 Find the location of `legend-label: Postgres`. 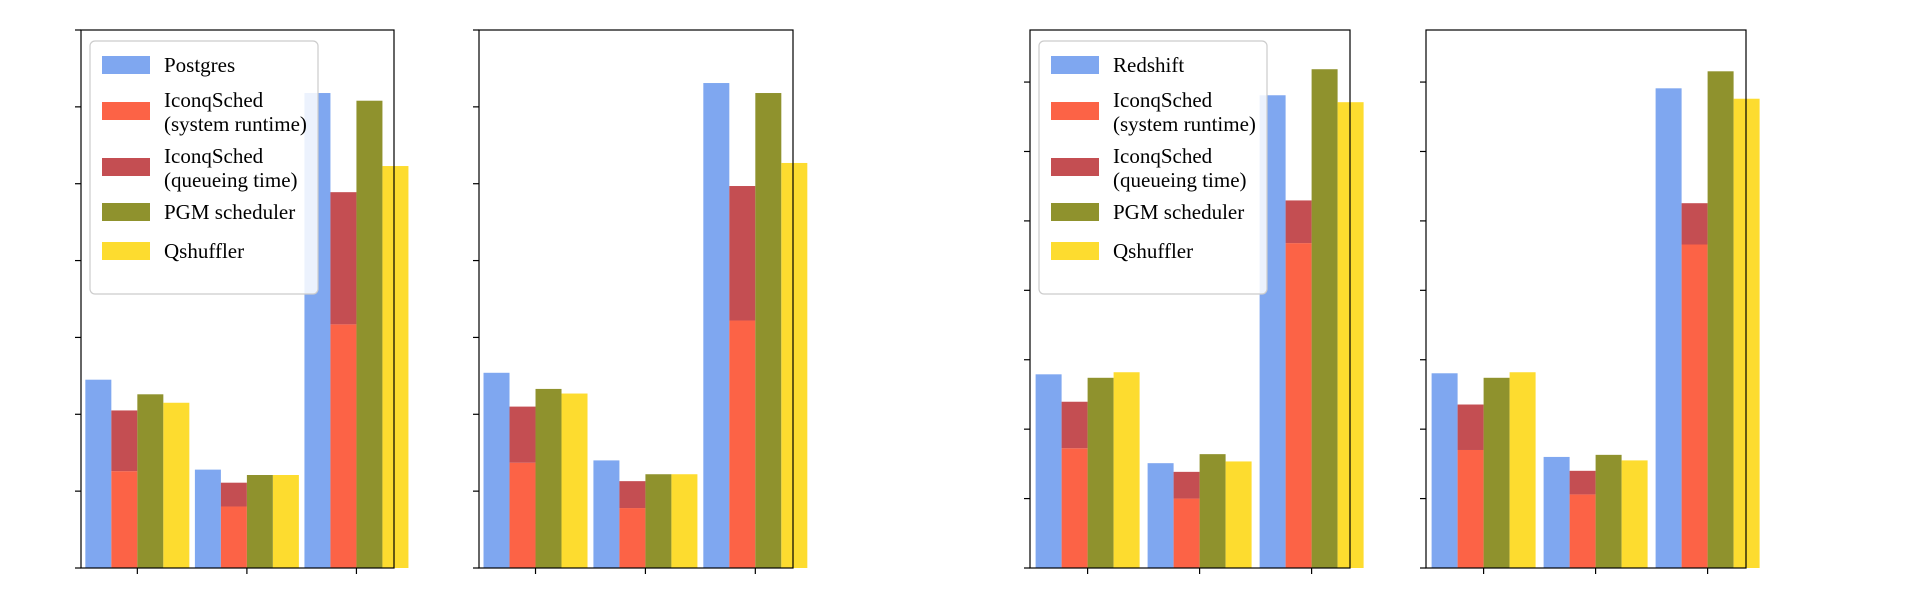

legend-label: Postgres is located at coordinates (199, 65).